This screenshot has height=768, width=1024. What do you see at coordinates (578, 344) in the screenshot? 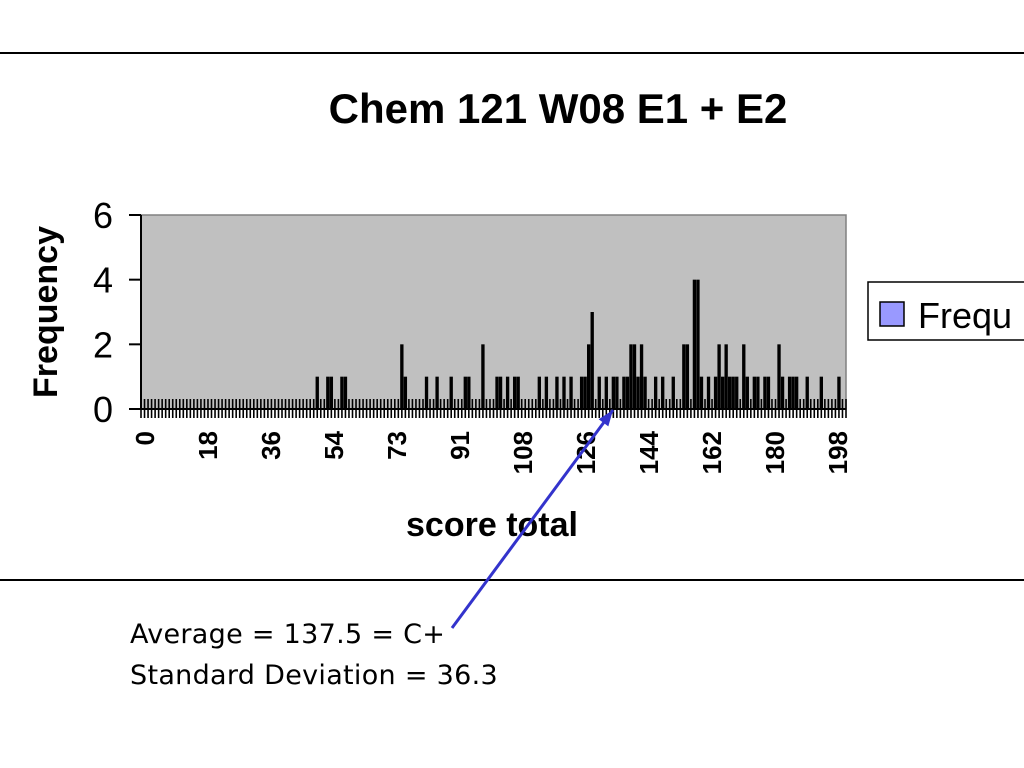
I see `bars` at bounding box center [578, 344].